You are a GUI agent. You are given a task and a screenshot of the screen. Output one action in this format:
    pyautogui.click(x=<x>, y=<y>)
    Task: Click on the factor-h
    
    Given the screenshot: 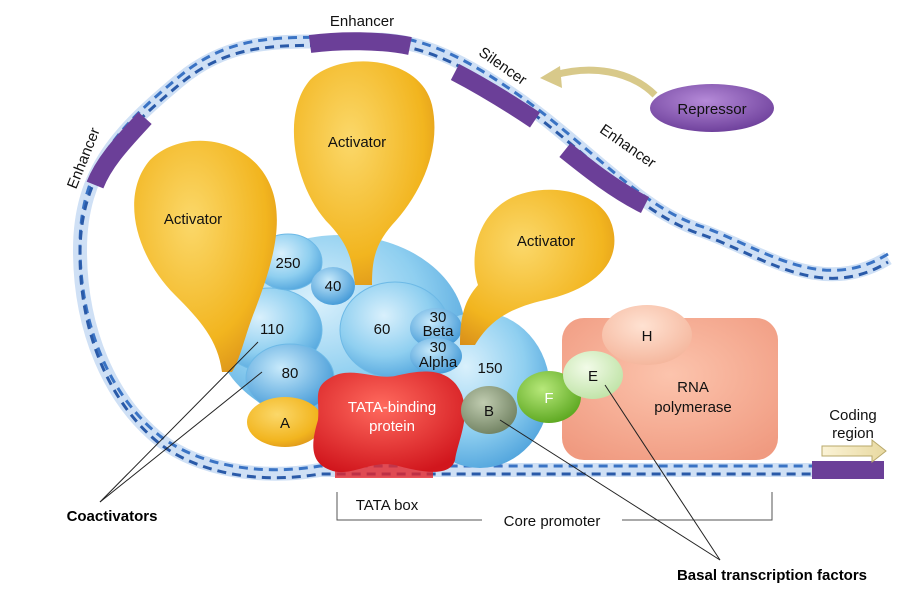 What is the action you would take?
    pyautogui.click(x=647, y=335)
    